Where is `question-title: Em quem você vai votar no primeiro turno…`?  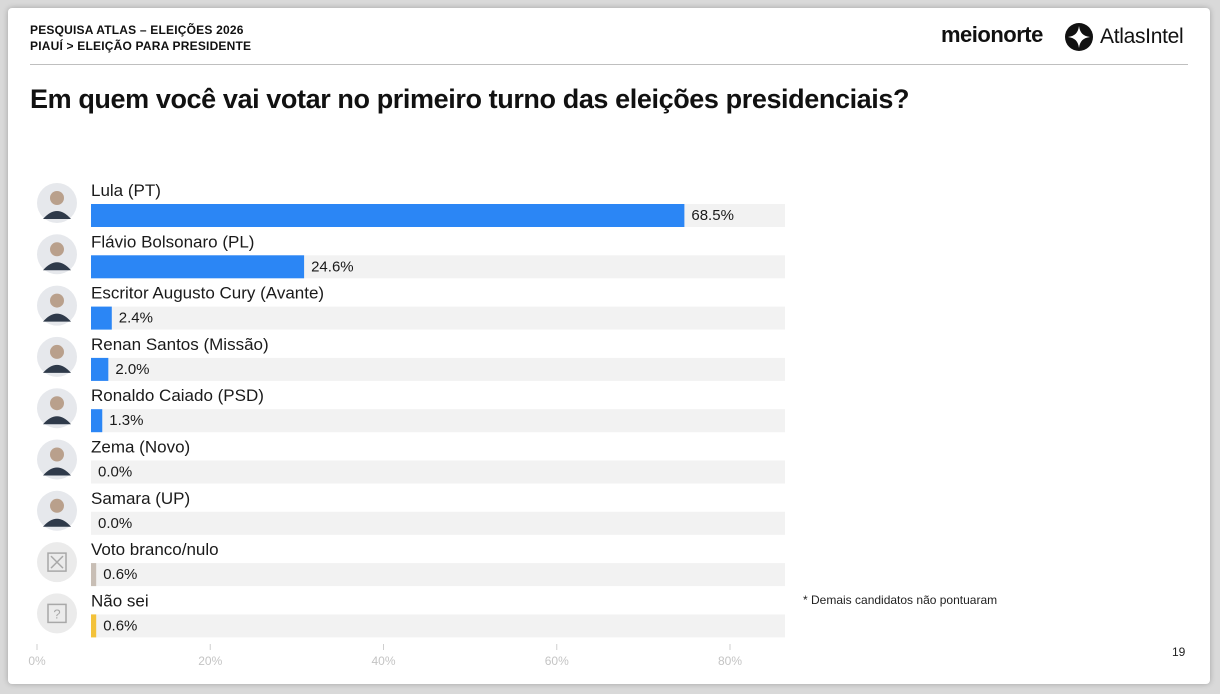 question-title: Em quem você vai votar no primeiro turno… is located at coordinates (470, 99).